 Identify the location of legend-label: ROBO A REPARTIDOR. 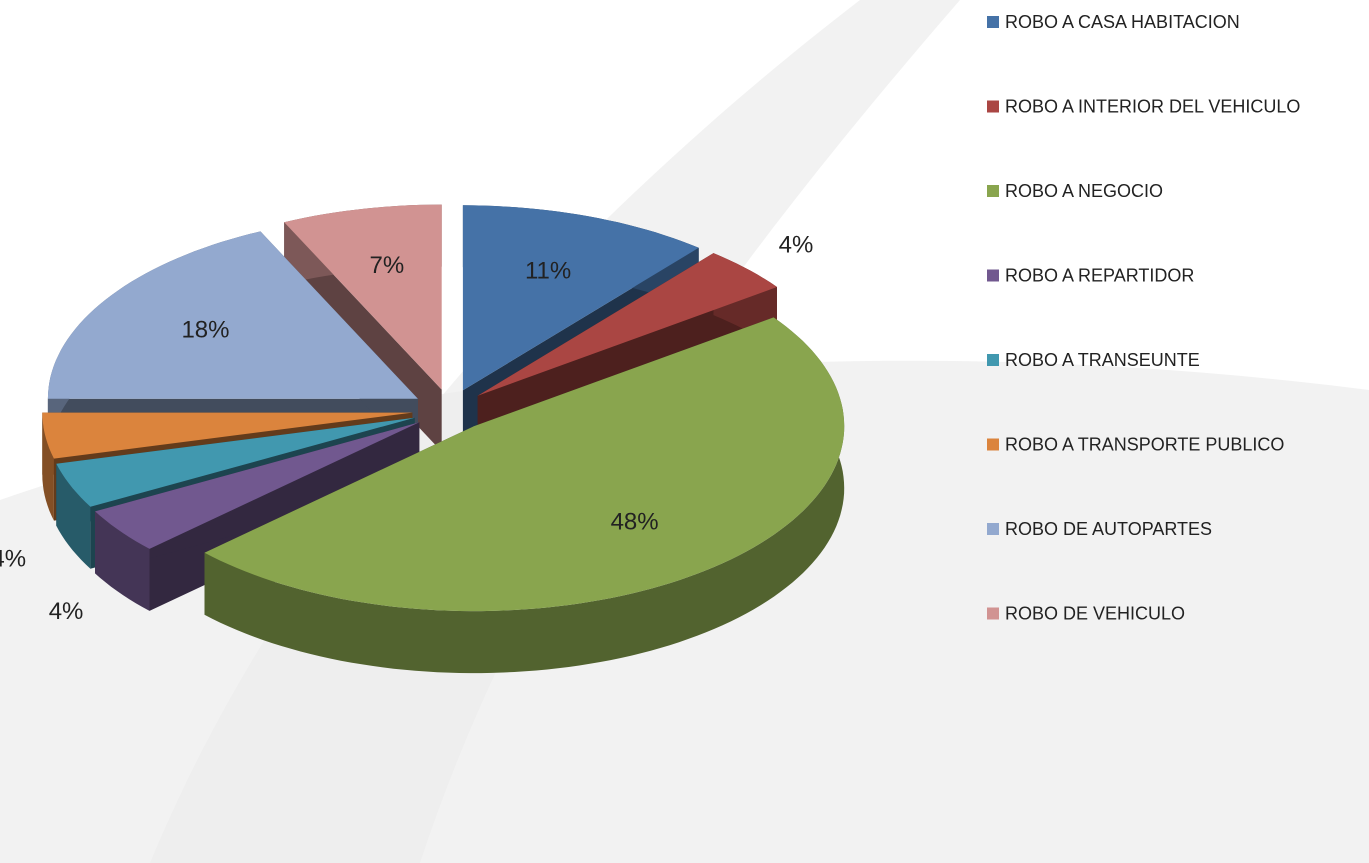
(1099, 275).